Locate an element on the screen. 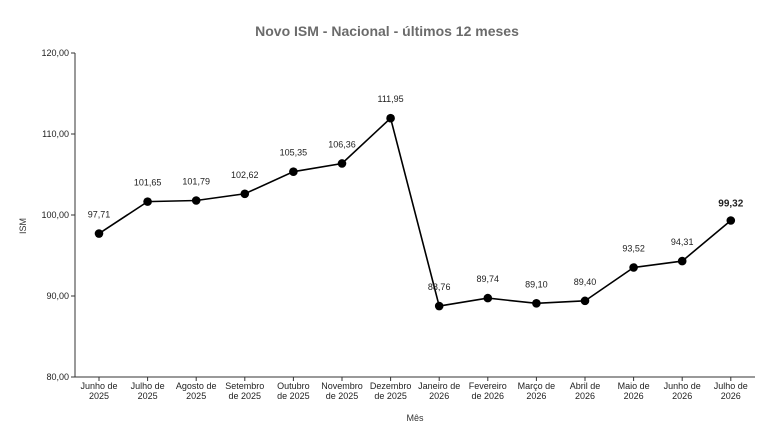 The image size is (774, 441). data-label: 94,31 is located at coordinates (682, 242).